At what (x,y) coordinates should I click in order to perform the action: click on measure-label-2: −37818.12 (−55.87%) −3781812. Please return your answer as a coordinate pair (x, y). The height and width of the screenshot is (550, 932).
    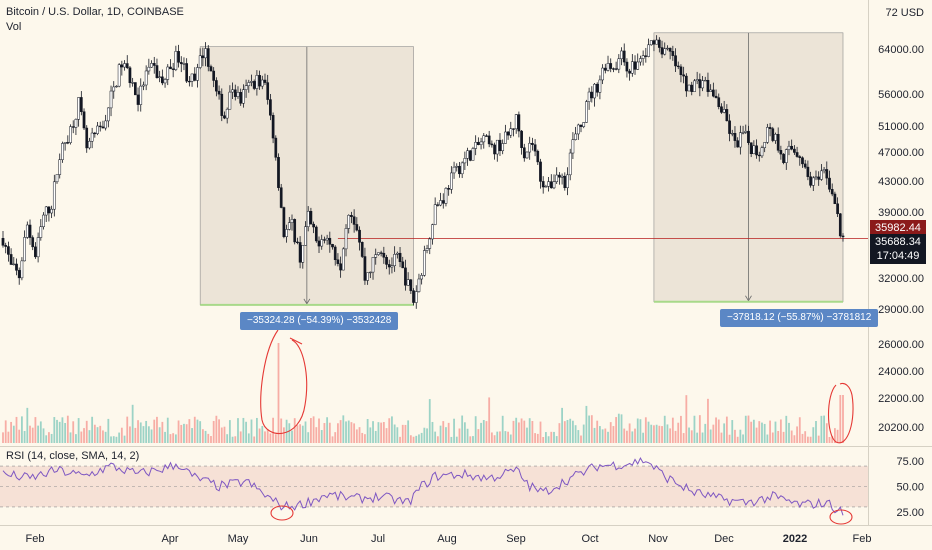
    Looking at the image, I should click on (799, 318).